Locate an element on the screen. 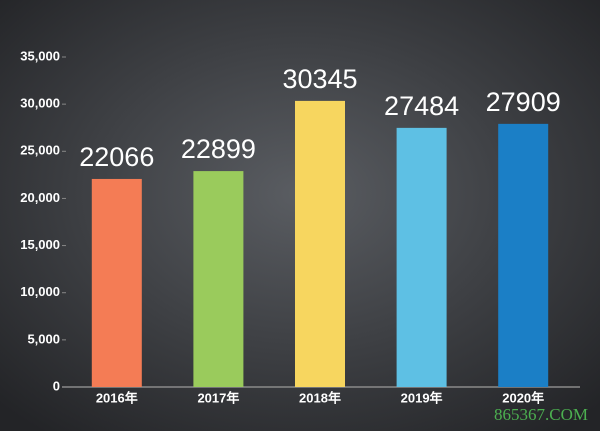 This screenshot has height=431, width=600. x-tick-label: 2019年 is located at coordinates (422, 397).